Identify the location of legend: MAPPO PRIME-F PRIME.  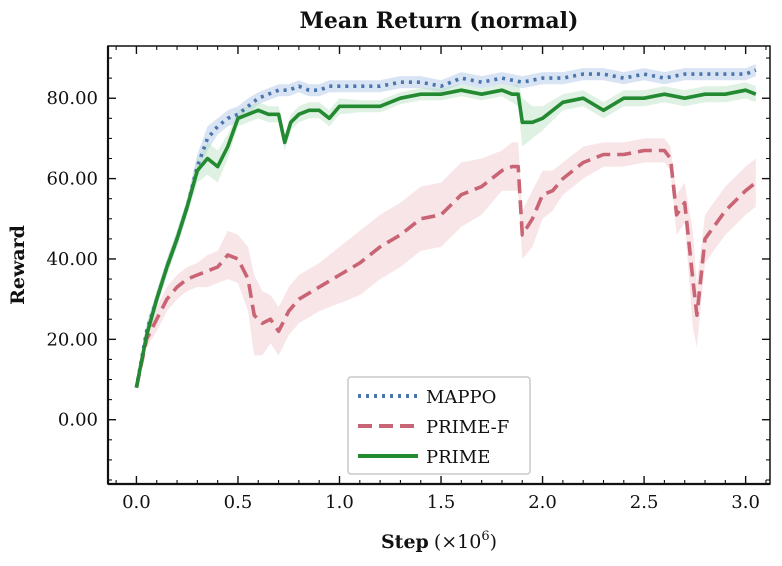
(439, 425).